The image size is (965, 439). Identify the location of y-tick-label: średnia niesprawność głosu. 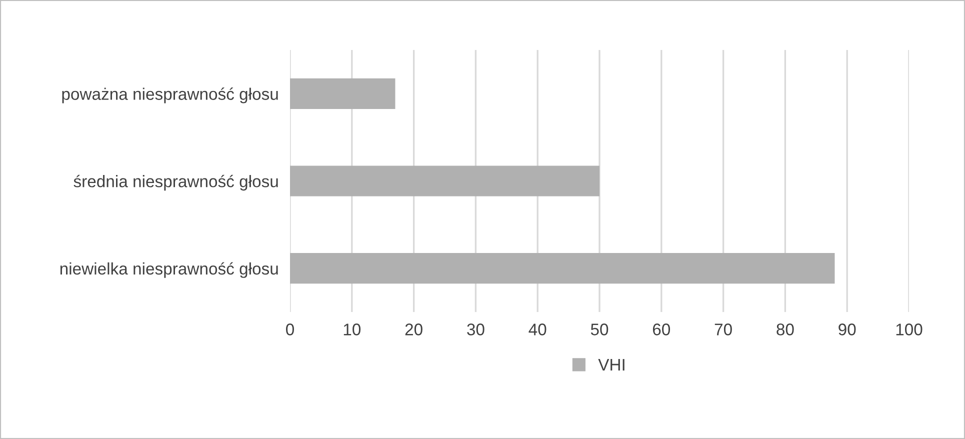
(176, 182).